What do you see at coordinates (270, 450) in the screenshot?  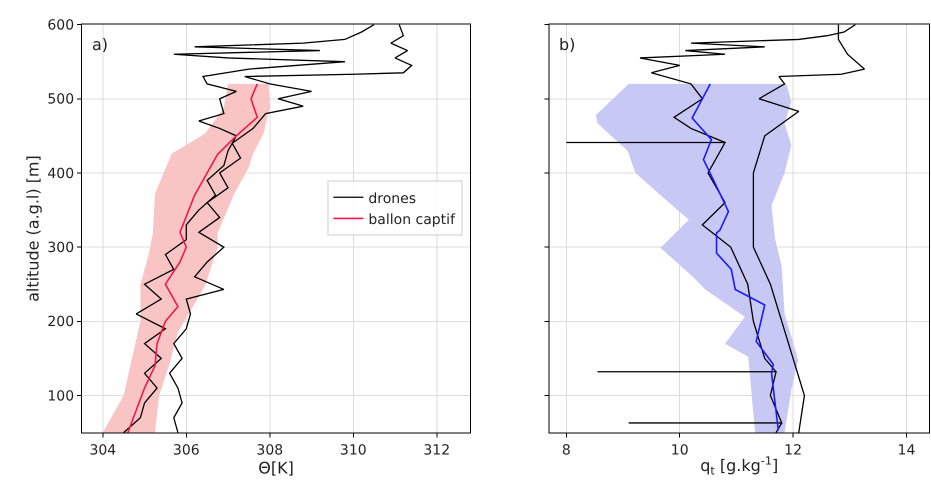 I see `x-tick-label: 308` at bounding box center [270, 450].